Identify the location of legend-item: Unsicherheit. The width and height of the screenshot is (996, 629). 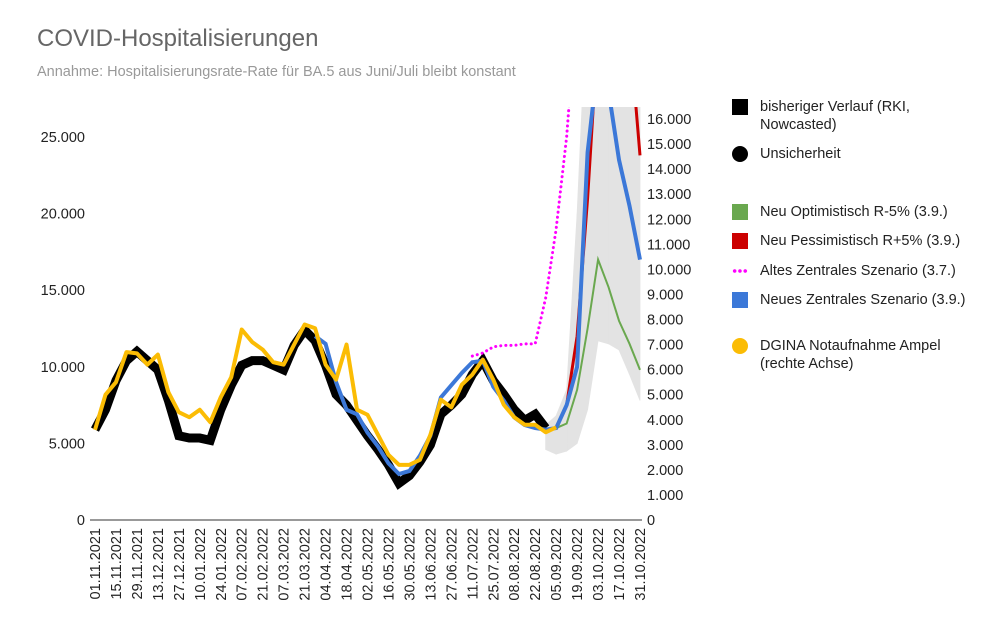
(858, 154).